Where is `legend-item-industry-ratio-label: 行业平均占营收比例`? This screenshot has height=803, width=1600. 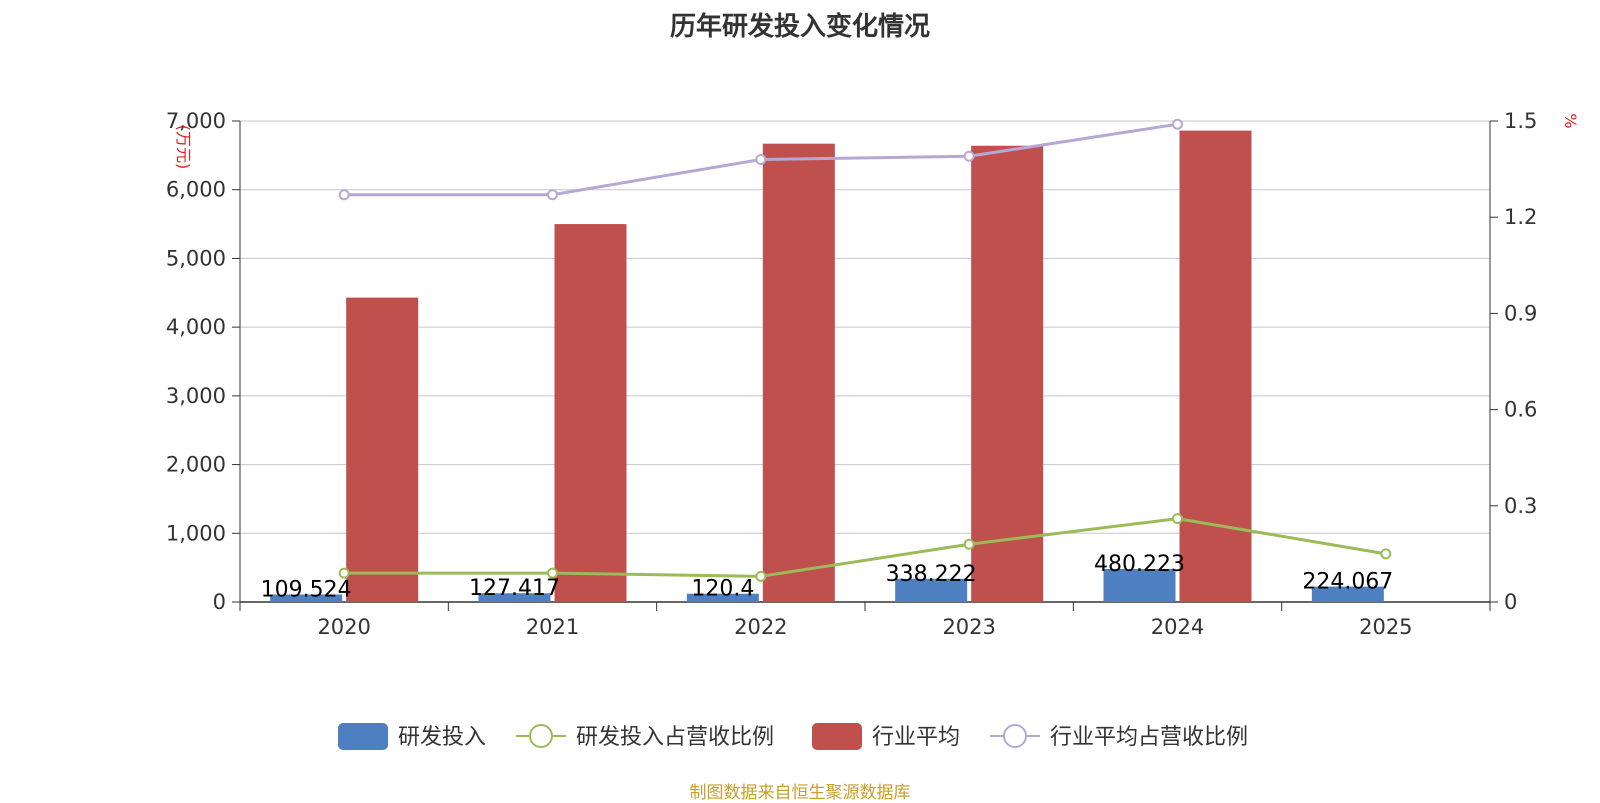
legend-item-industry-ratio-label: 行业平均占营收比例 is located at coordinates (1149, 737).